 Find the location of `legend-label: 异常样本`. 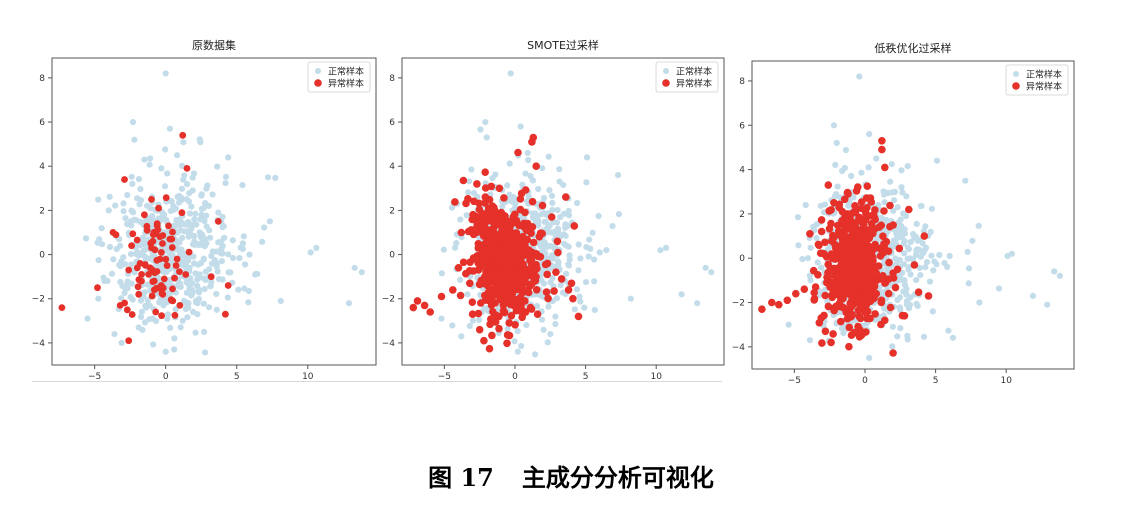

legend-label: 异常样本 is located at coordinates (346, 84).